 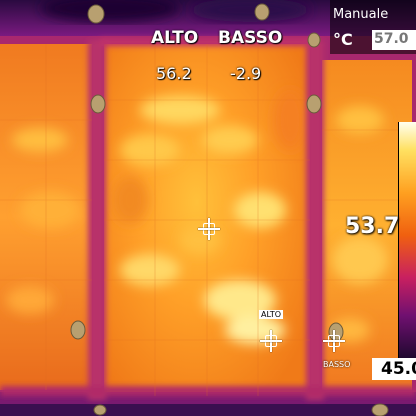 What do you see at coordinates (334, 341) in the screenshot?
I see `cold-spot-crosshair-icon` at bounding box center [334, 341].